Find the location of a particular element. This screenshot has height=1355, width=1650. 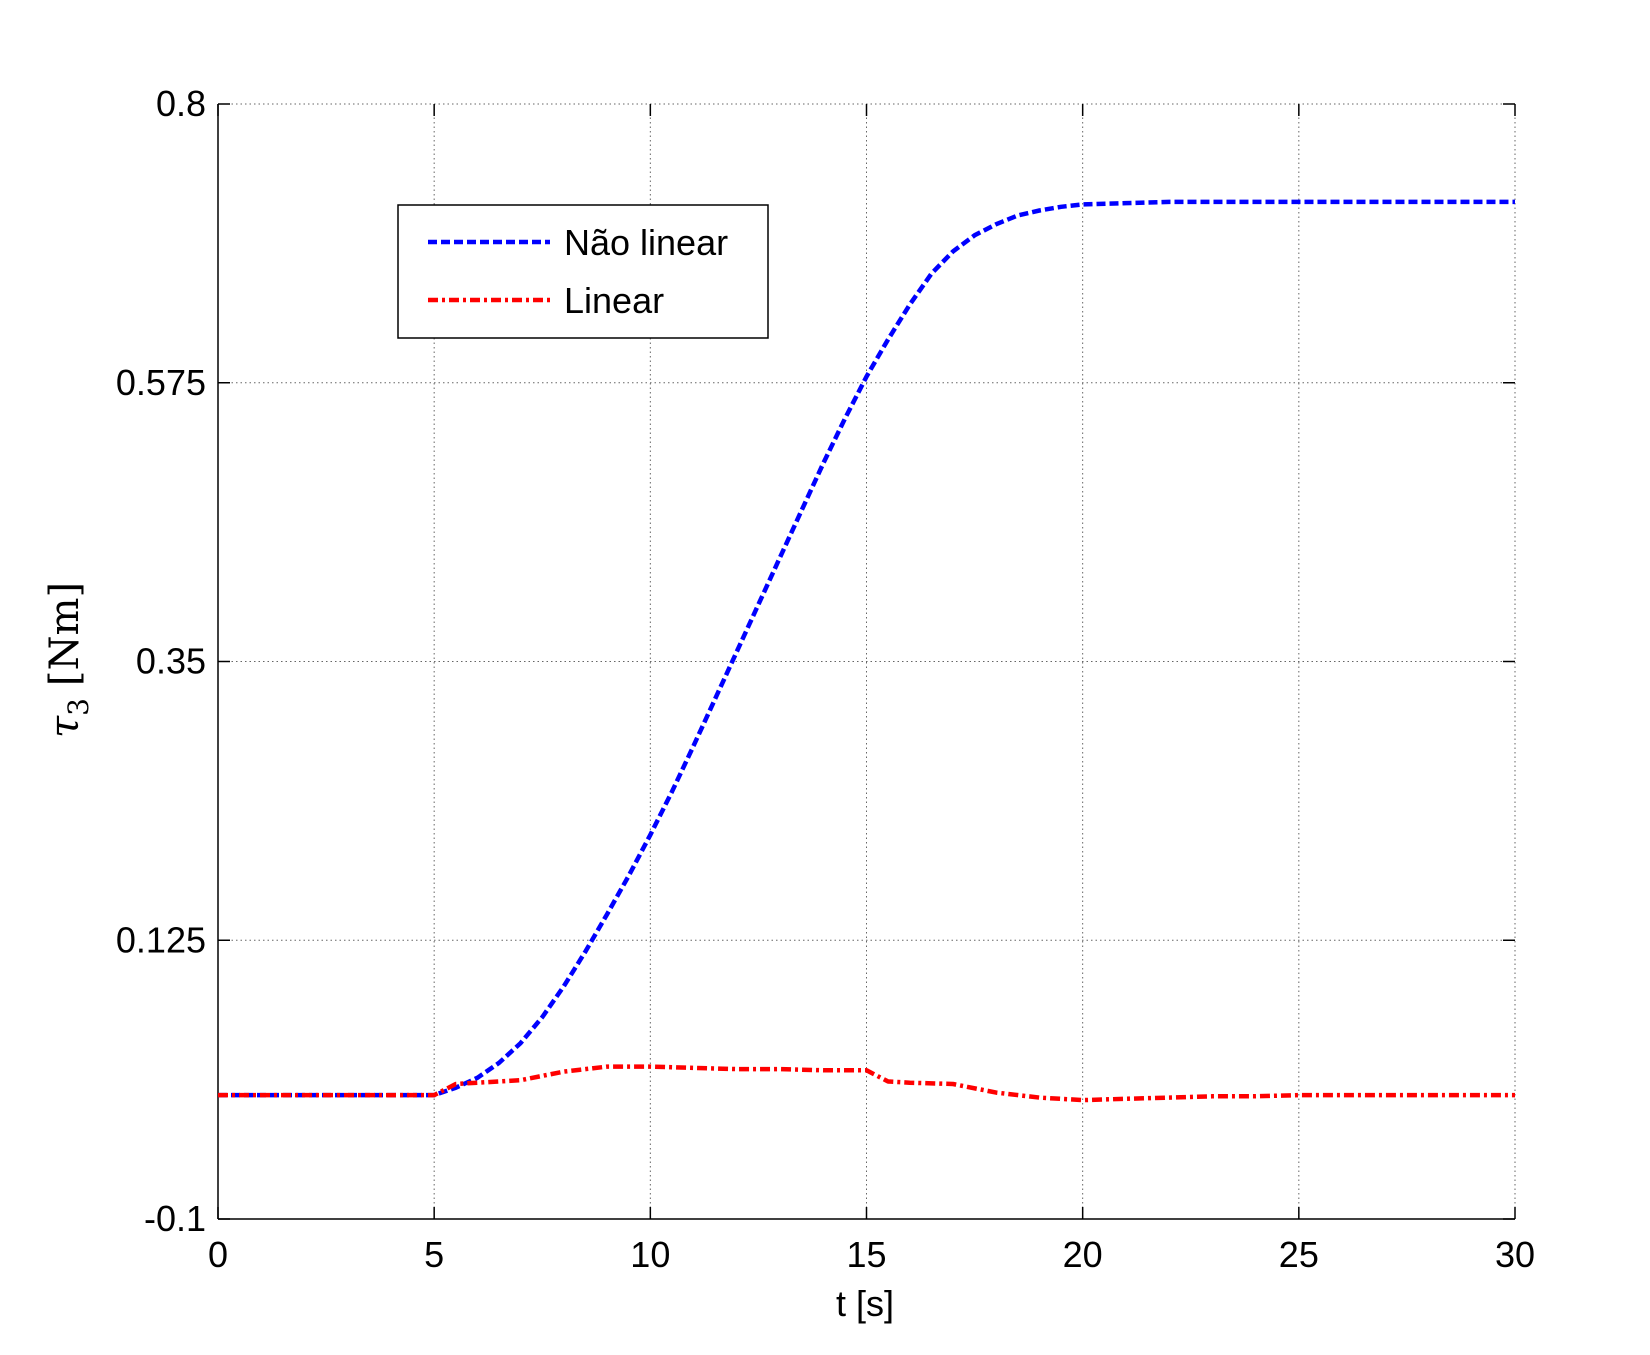

x-tick-label: 0 is located at coordinates (218, 1254).